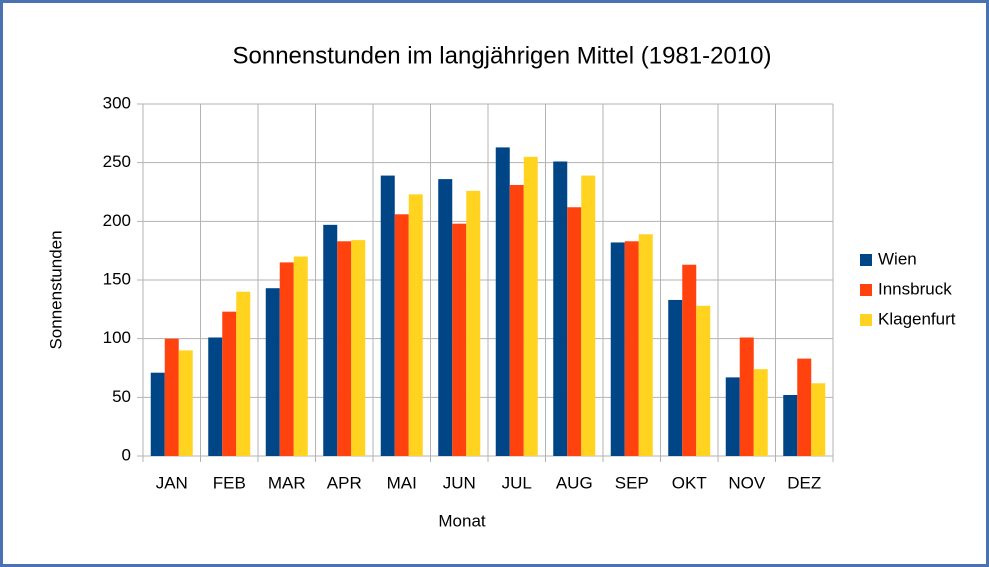 This screenshot has height=567, width=989. What do you see at coordinates (804, 482) in the screenshot?
I see `x-tick-label: DEZ` at bounding box center [804, 482].